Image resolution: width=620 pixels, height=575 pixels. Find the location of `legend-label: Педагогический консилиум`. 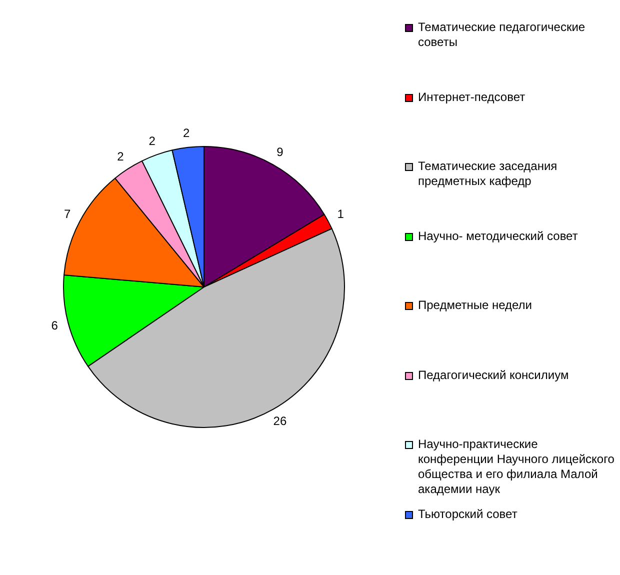

legend-label: Педагогический консилиум is located at coordinates (493, 375).